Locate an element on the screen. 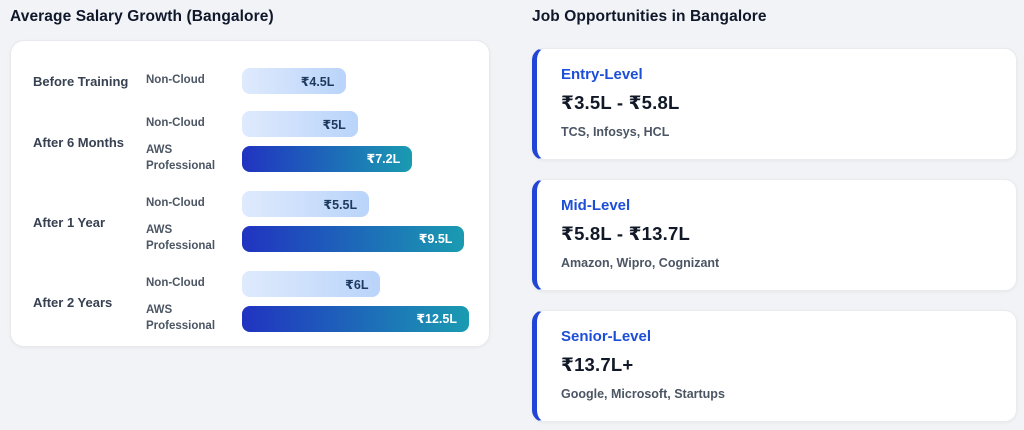 The image size is (1024, 430). bar-row: AWS Professional ₹9.5L is located at coordinates (307, 238).